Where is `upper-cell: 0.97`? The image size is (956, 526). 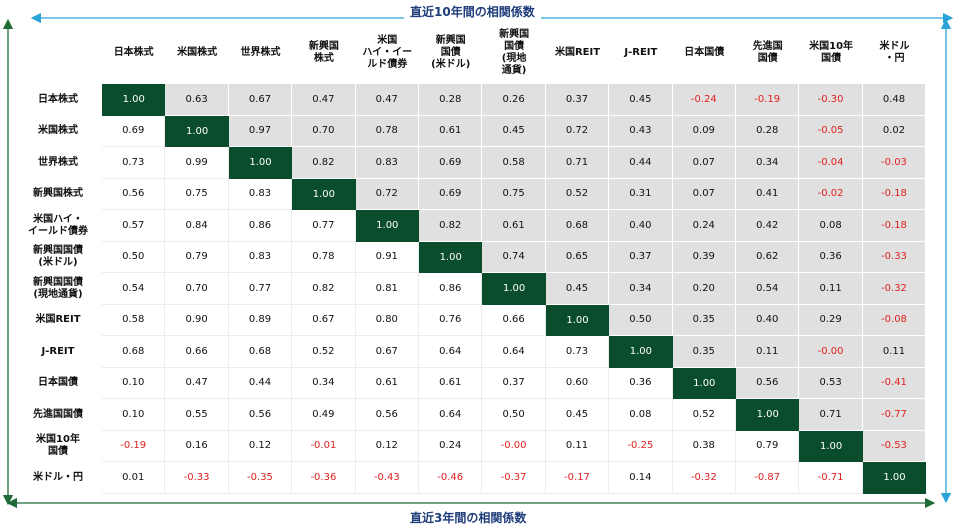 upper-cell: 0.97 is located at coordinates (260, 131).